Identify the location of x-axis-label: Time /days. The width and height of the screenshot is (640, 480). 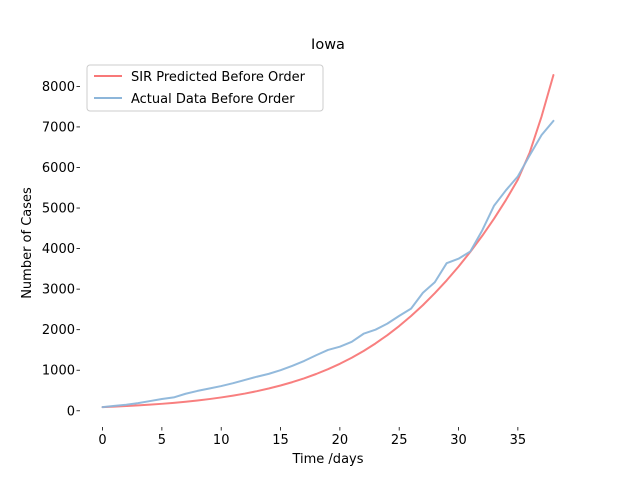
(327, 459).